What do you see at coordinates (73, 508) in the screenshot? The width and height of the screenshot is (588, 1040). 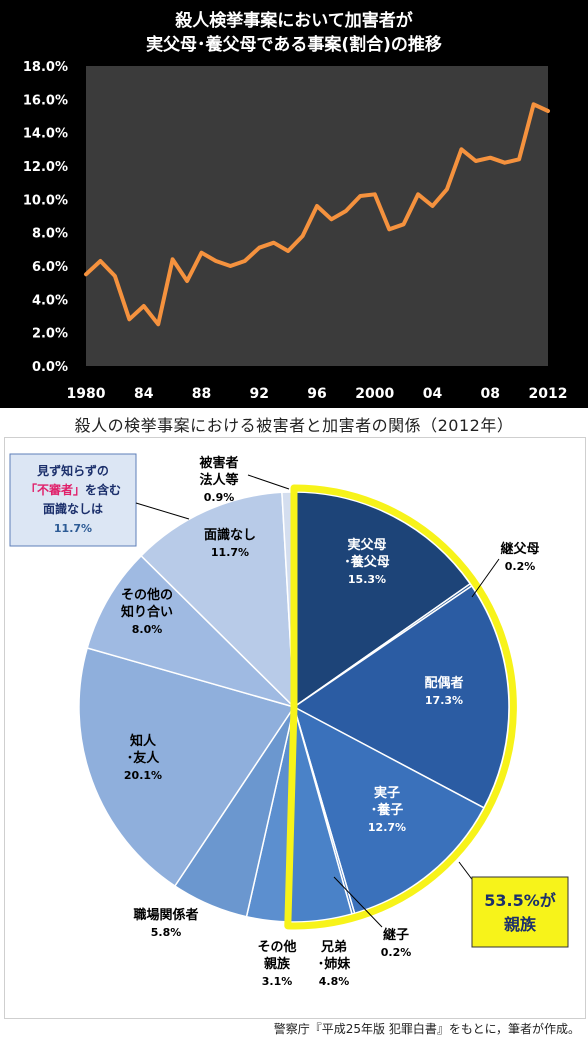 I see `stranger-callout-line3: 面識なしは` at bounding box center [73, 508].